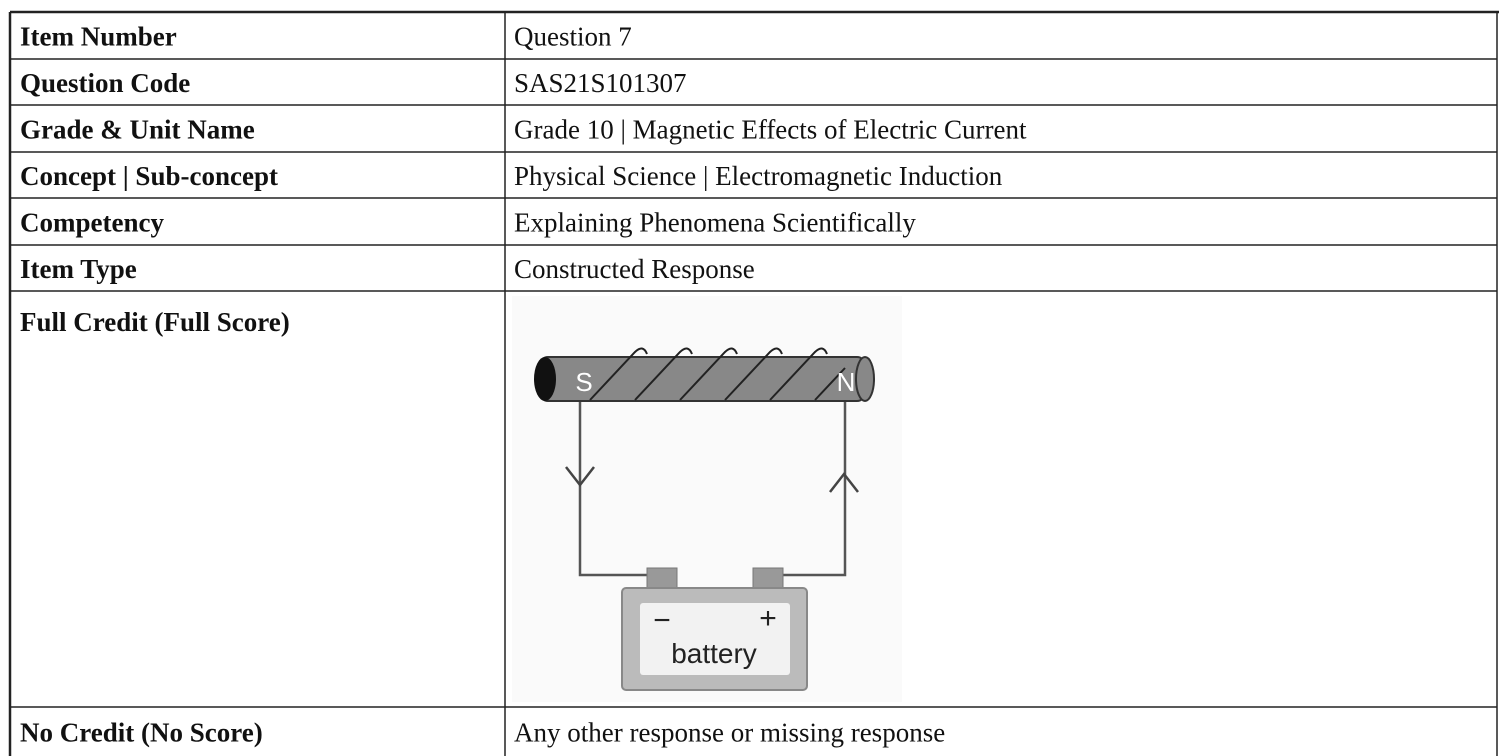  Describe the element at coordinates (583, 382) in the screenshot. I see `south-pole-label: S` at that location.